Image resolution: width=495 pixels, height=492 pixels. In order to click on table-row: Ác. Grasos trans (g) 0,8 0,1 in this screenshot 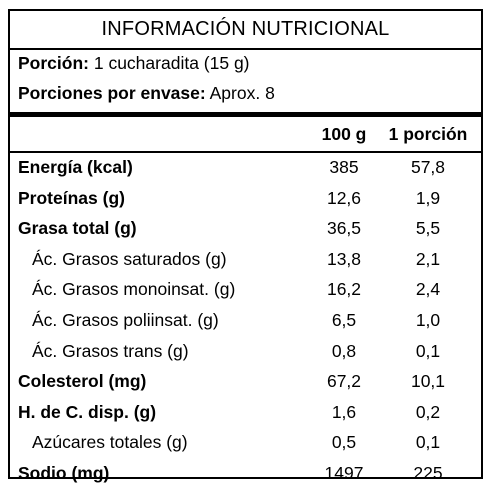, I will do `click(245, 352)`.